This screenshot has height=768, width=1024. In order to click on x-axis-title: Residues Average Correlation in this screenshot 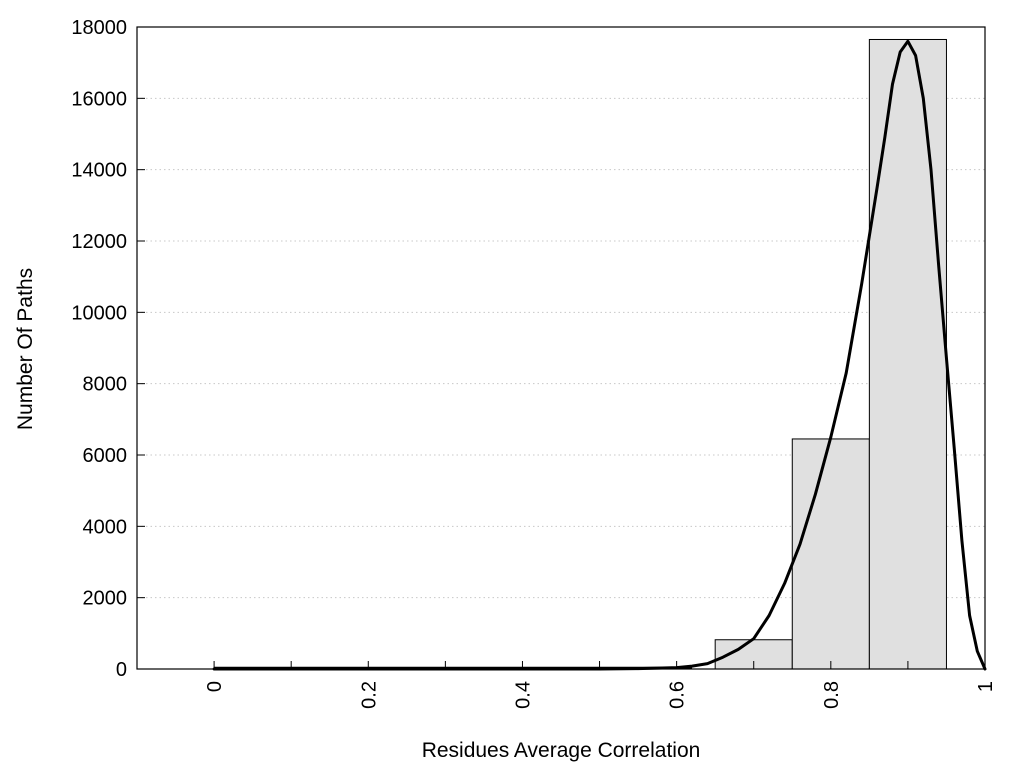, I will do `click(561, 750)`.